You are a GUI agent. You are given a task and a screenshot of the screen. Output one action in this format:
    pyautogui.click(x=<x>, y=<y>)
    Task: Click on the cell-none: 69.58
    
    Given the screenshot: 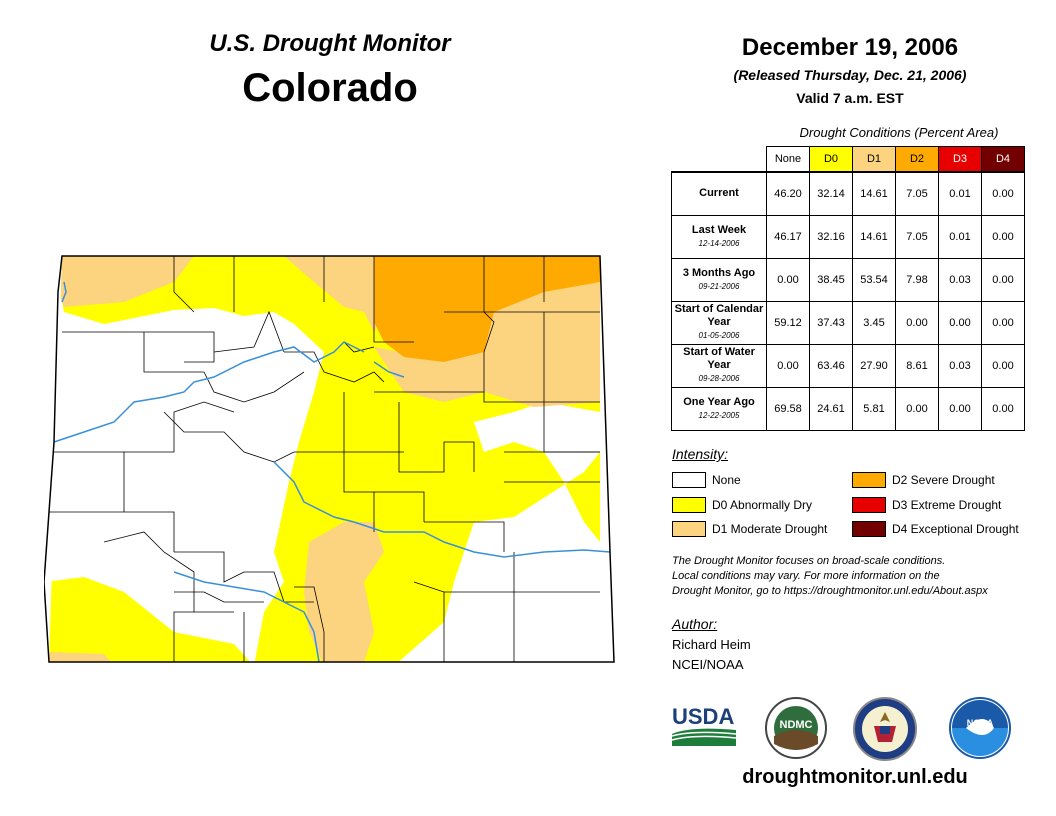 What is the action you would take?
    pyautogui.click(x=788, y=408)
    